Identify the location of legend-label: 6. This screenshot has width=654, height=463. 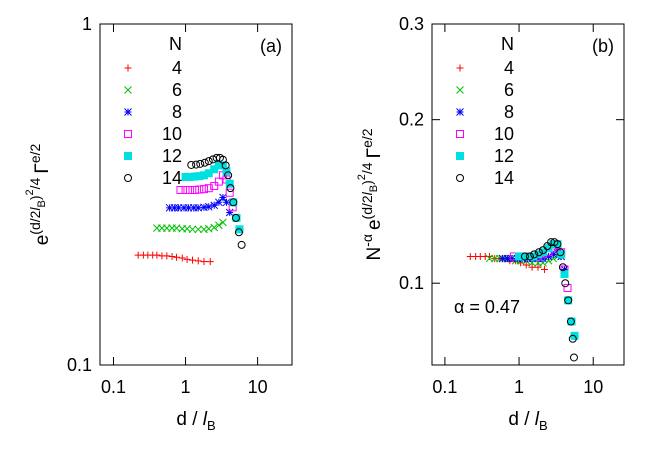
(177, 90).